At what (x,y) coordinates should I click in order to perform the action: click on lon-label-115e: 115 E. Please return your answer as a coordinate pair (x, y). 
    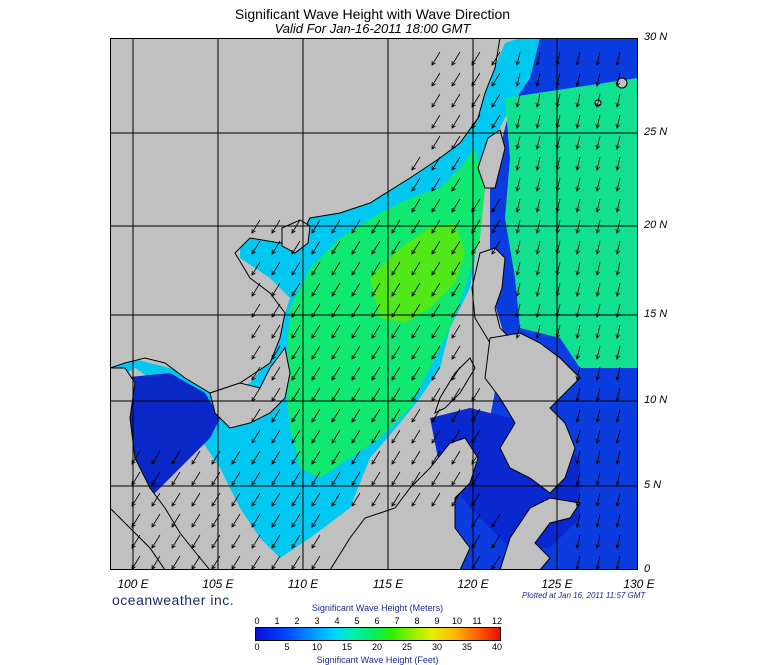
    Looking at the image, I should click on (388, 584).